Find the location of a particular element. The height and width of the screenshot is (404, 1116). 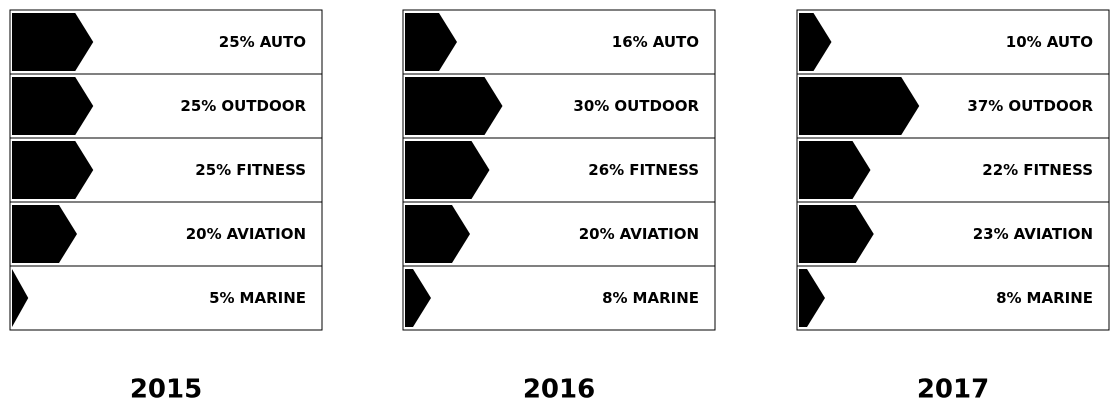

bar-label: 23% AVIATION is located at coordinates (1033, 234).